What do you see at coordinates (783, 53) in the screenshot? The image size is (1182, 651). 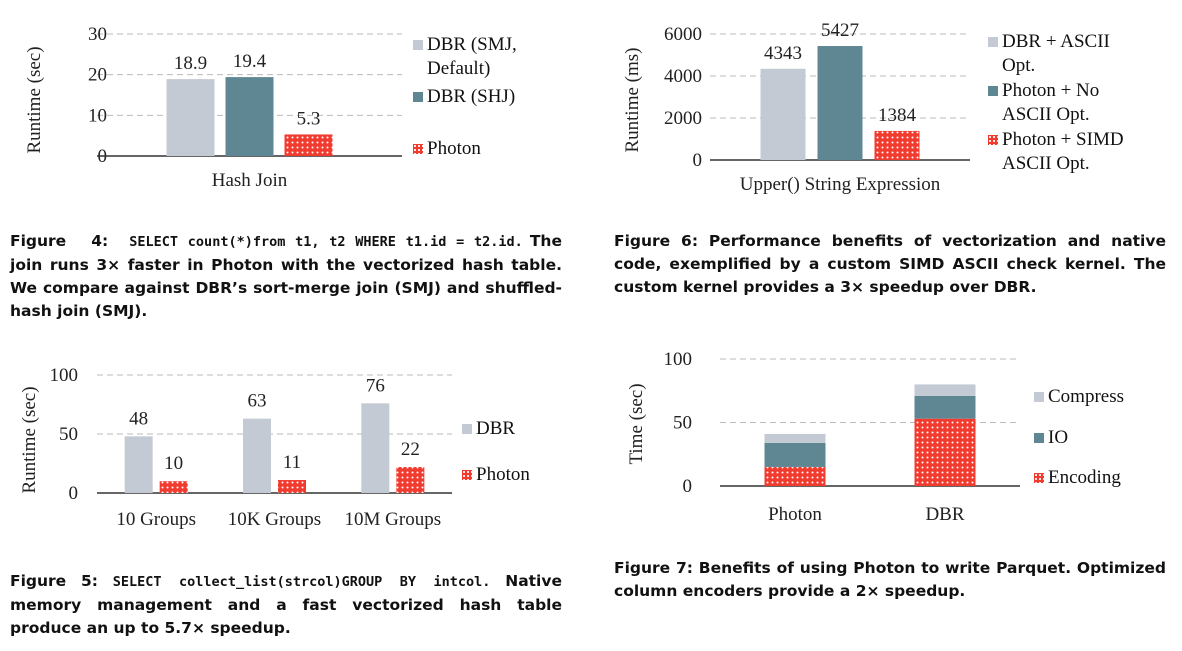 I see `data-label: 4343` at bounding box center [783, 53].